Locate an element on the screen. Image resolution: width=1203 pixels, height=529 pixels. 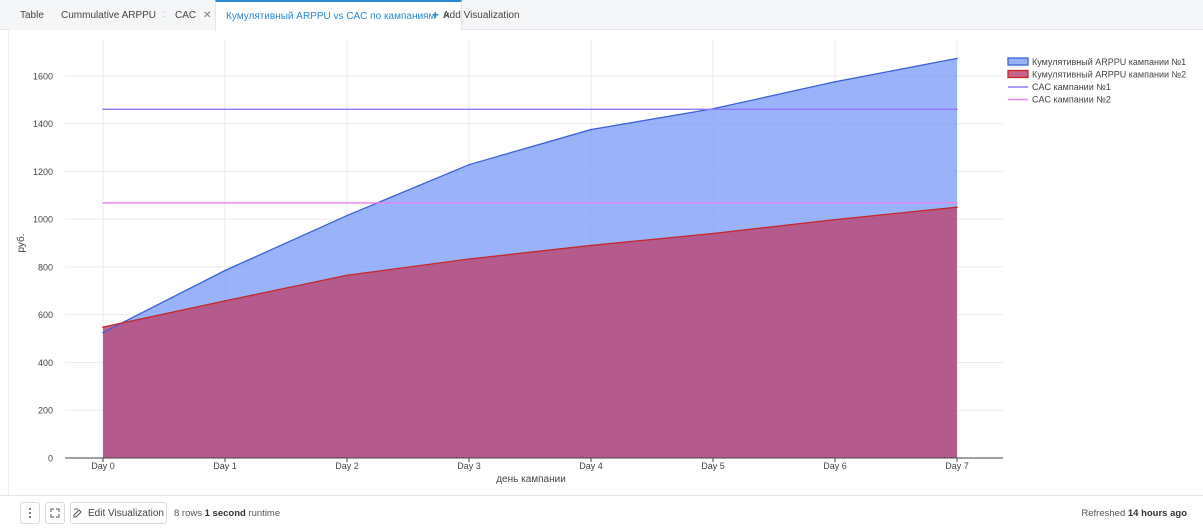
add-visualization-label: Add Visualization is located at coordinates (481, 15).